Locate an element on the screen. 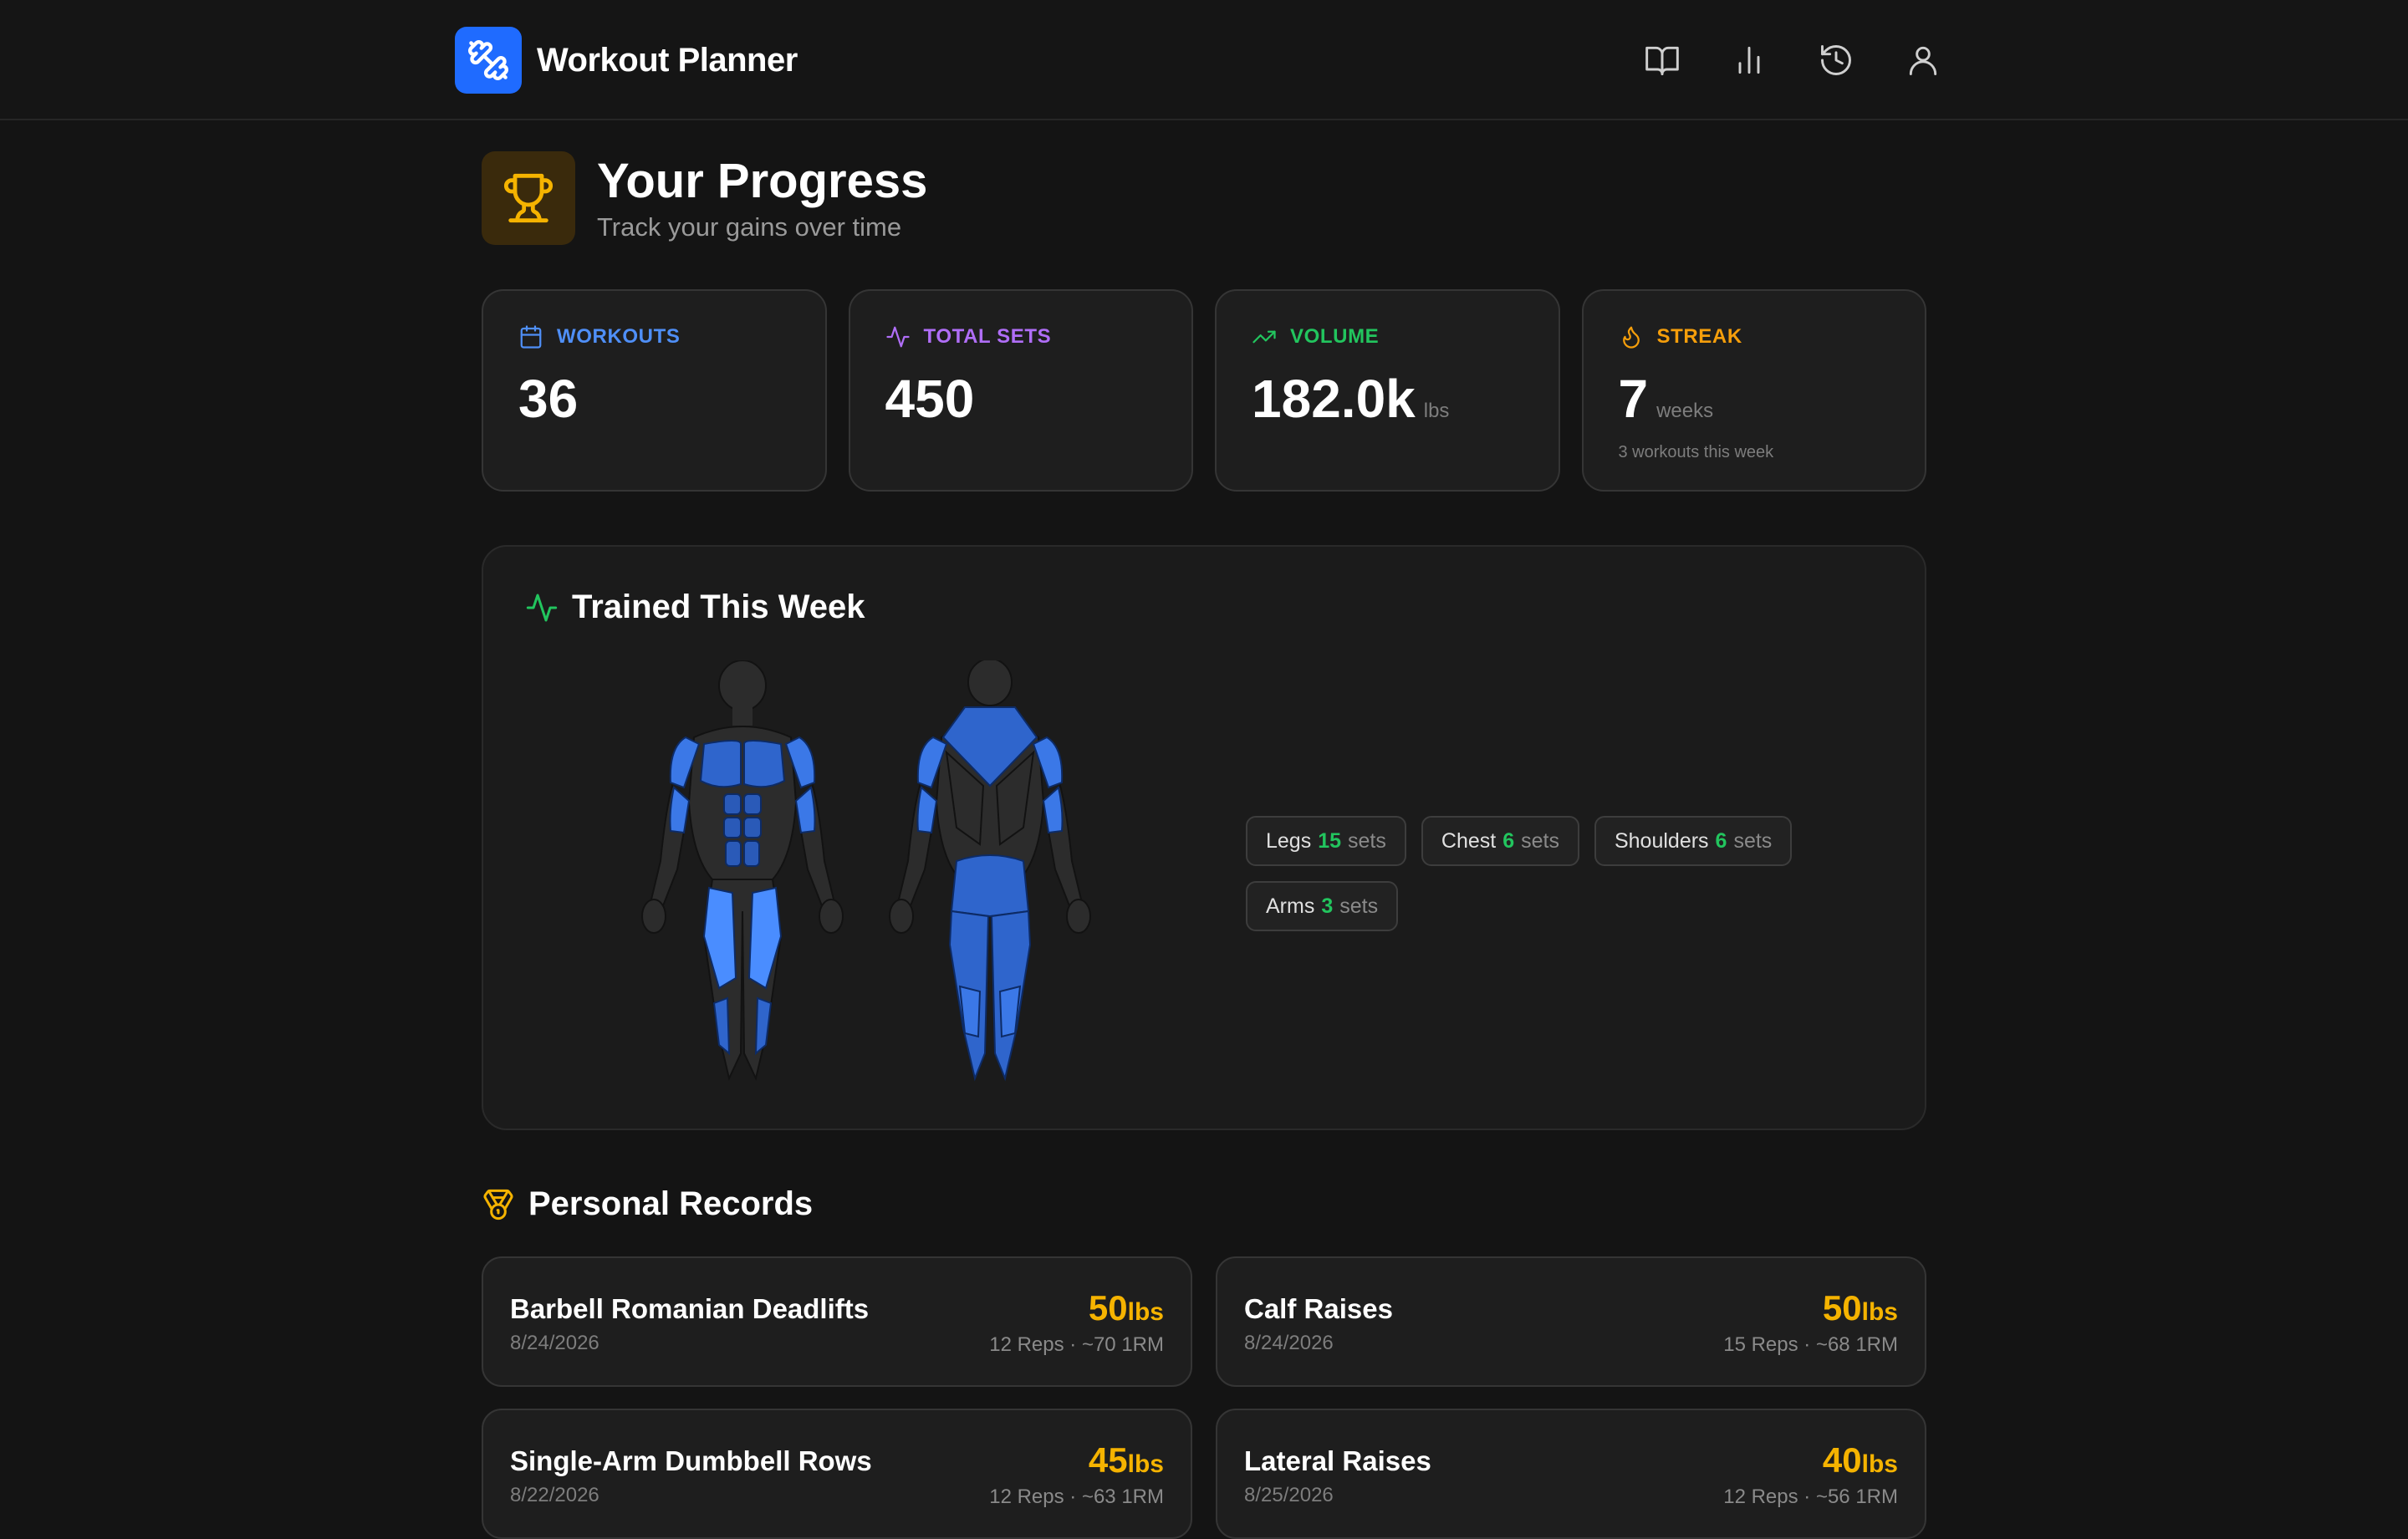 Image resolution: width=2408 pixels, height=1539 pixels. body-back is located at coordinates (990, 871).